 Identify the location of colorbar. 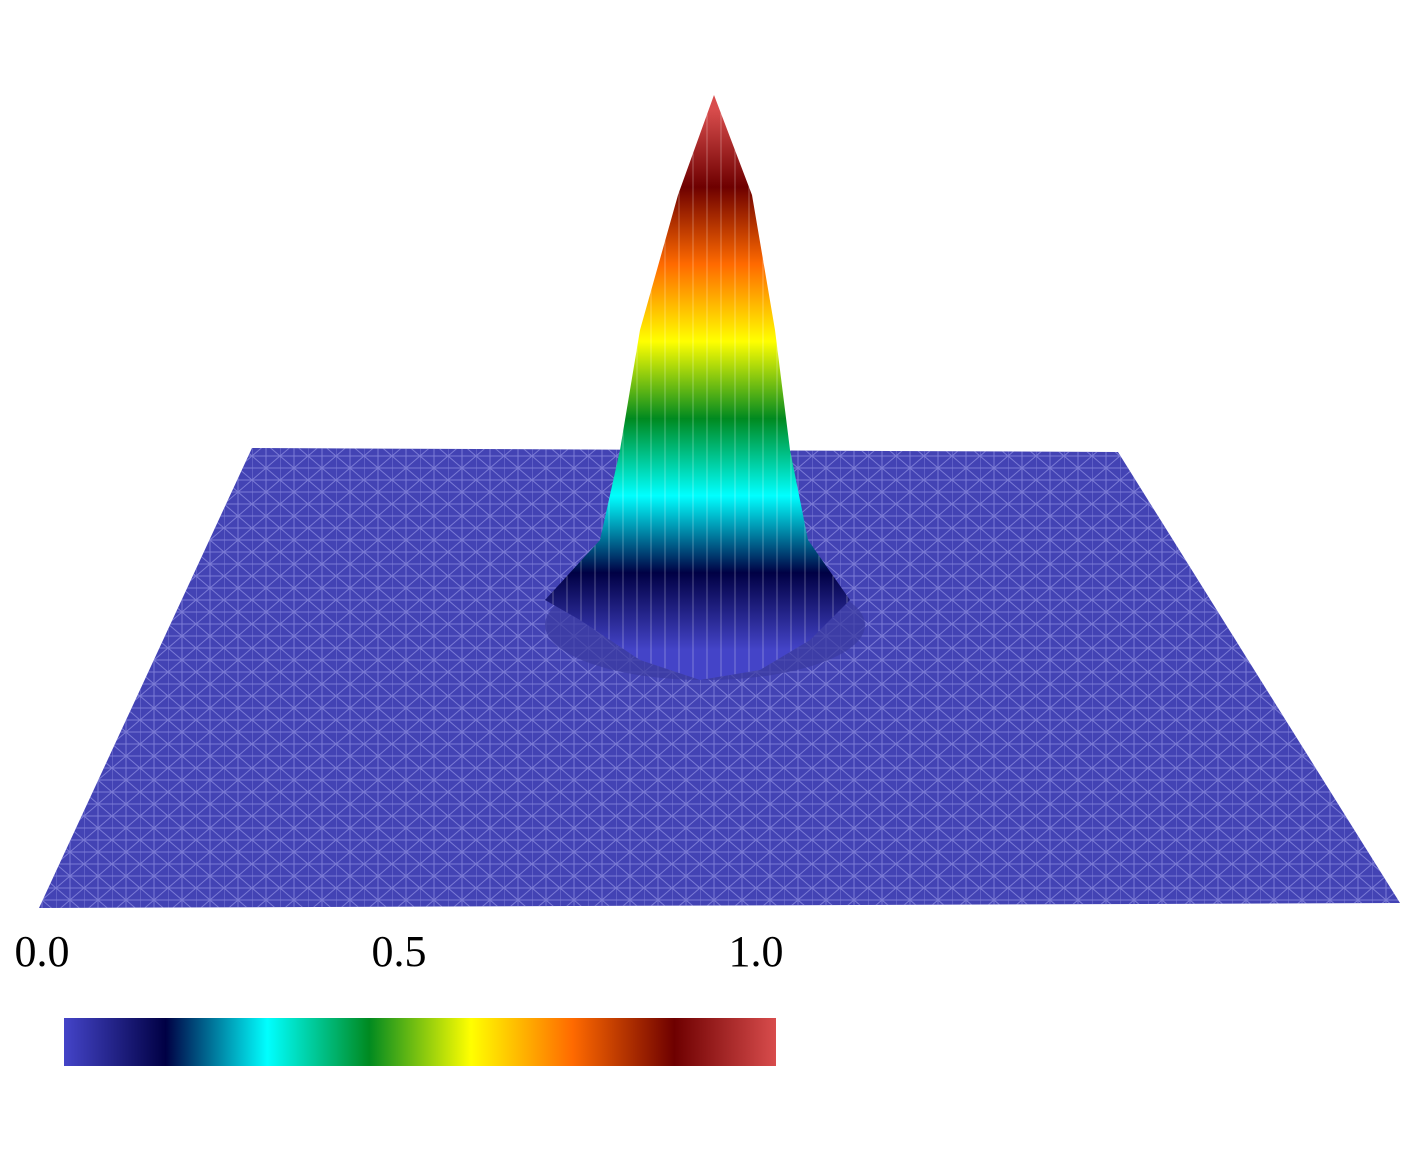
(420, 1042).